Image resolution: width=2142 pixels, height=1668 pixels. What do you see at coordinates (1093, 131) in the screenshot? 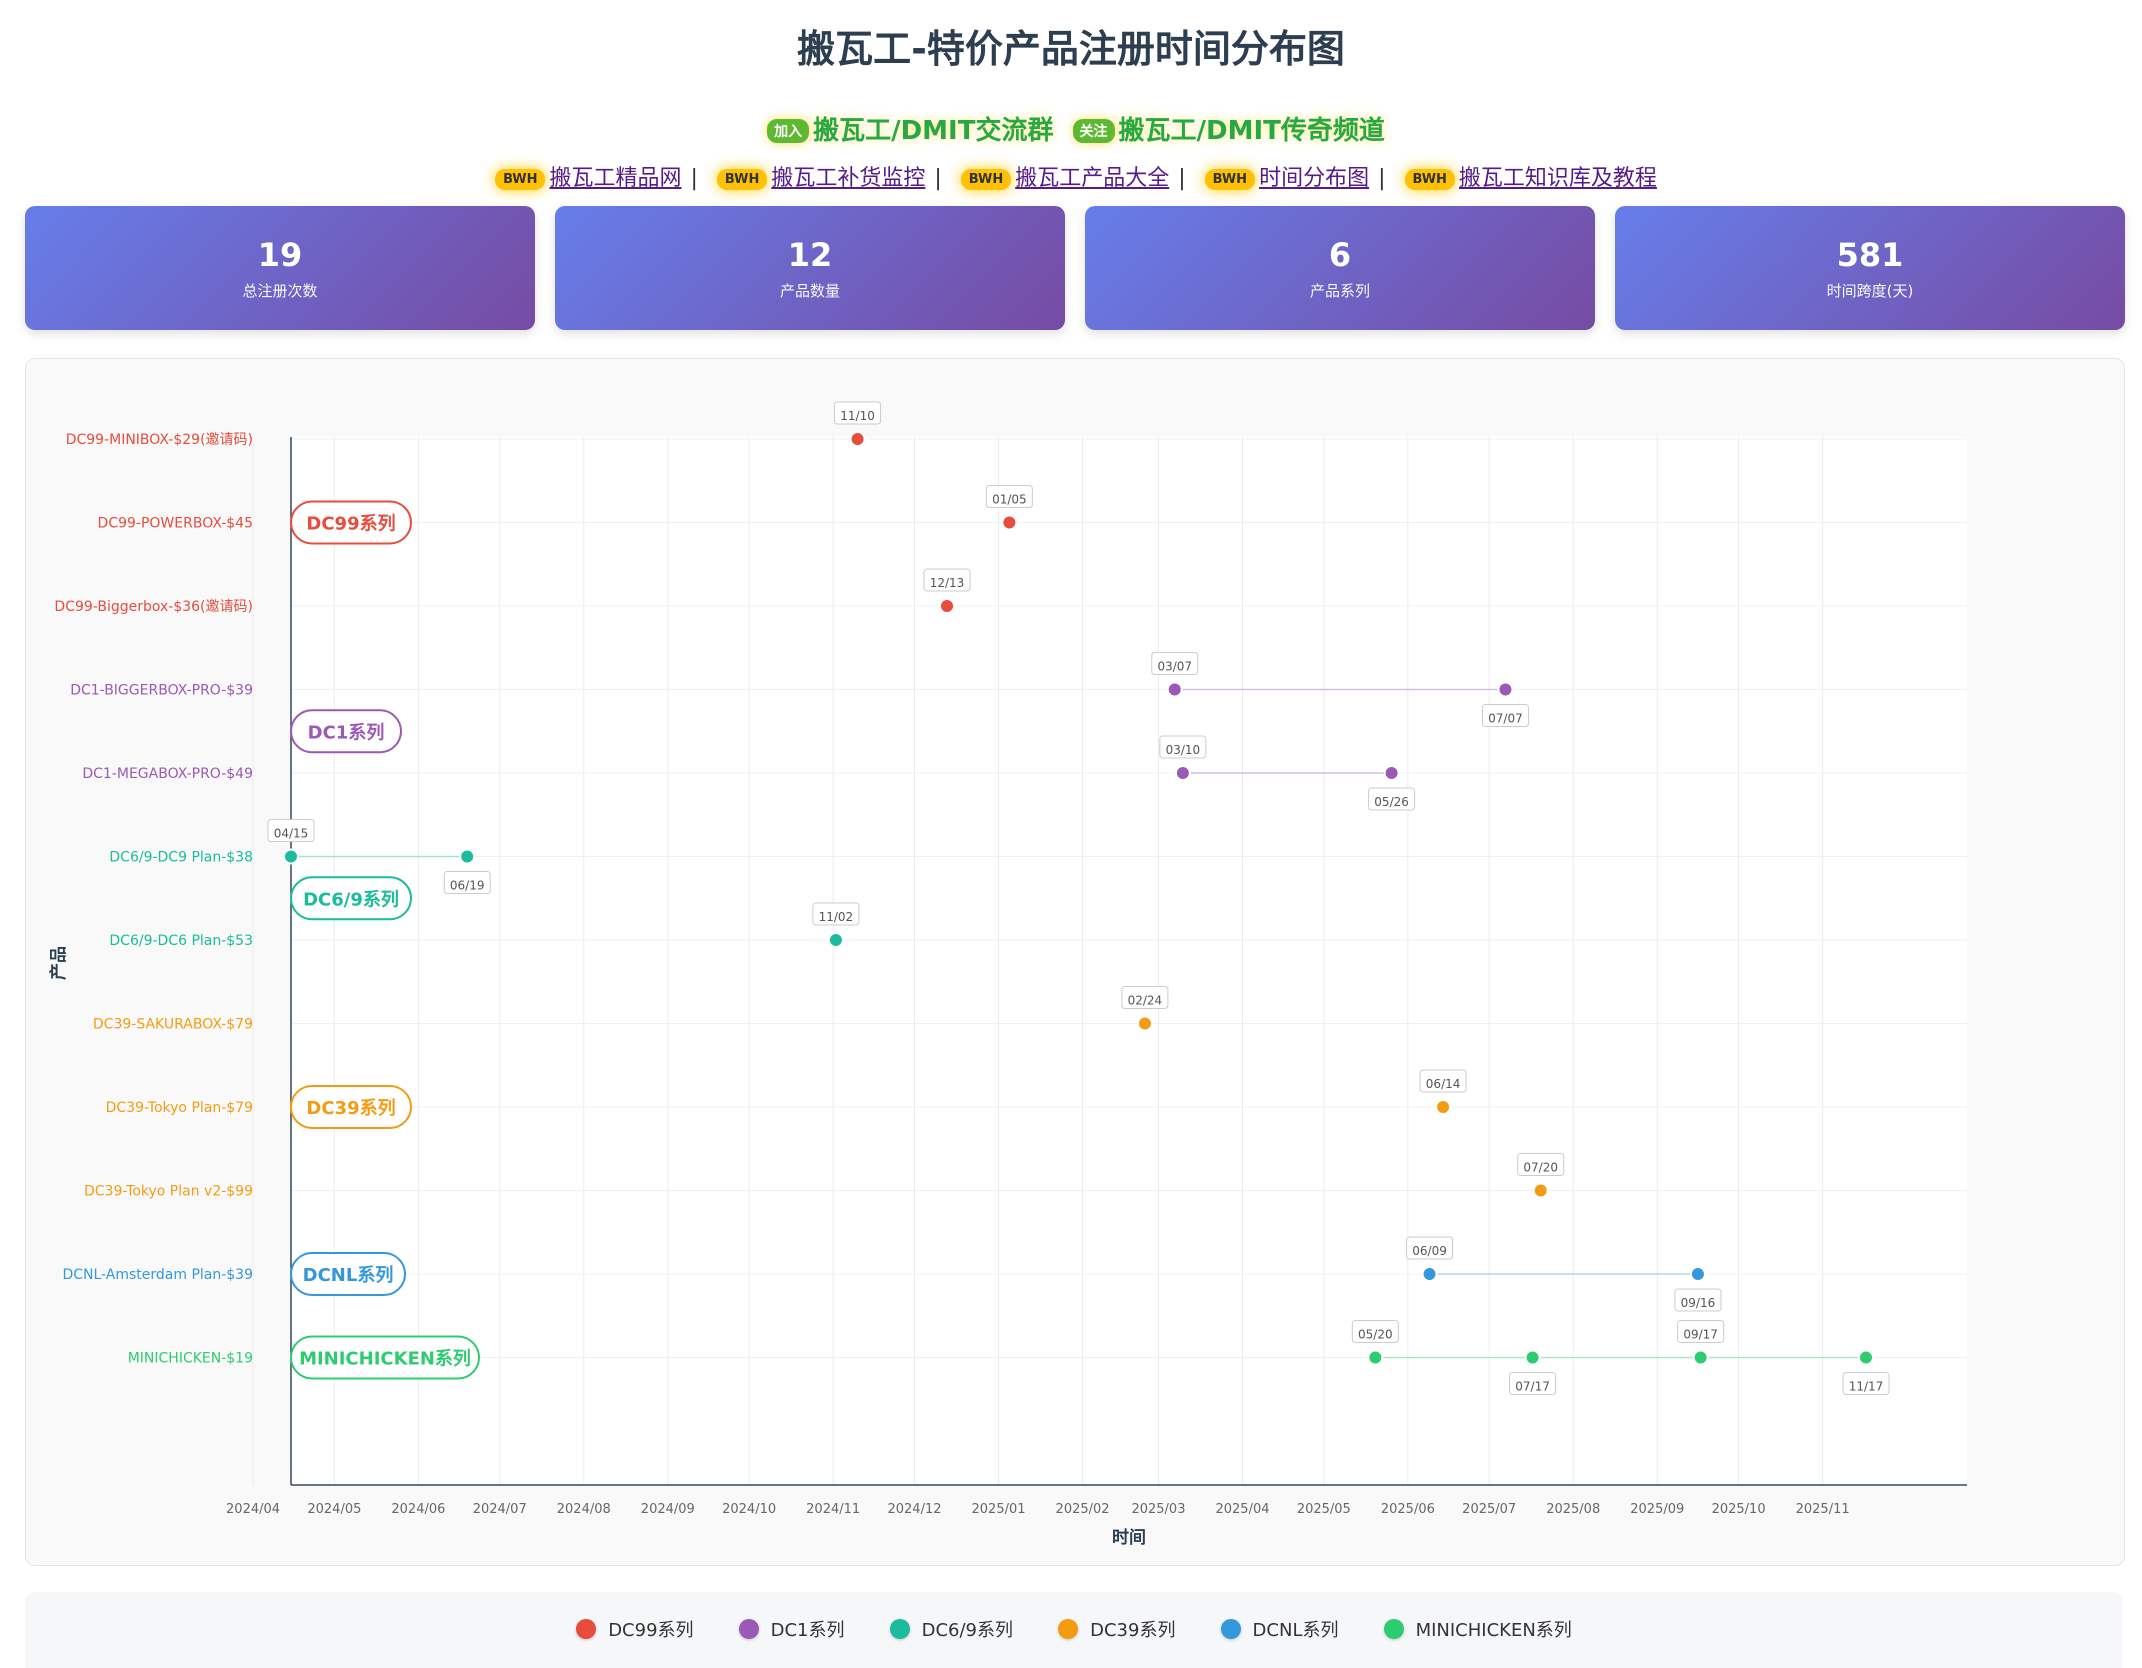
I see `follow-badge: 关注` at bounding box center [1093, 131].